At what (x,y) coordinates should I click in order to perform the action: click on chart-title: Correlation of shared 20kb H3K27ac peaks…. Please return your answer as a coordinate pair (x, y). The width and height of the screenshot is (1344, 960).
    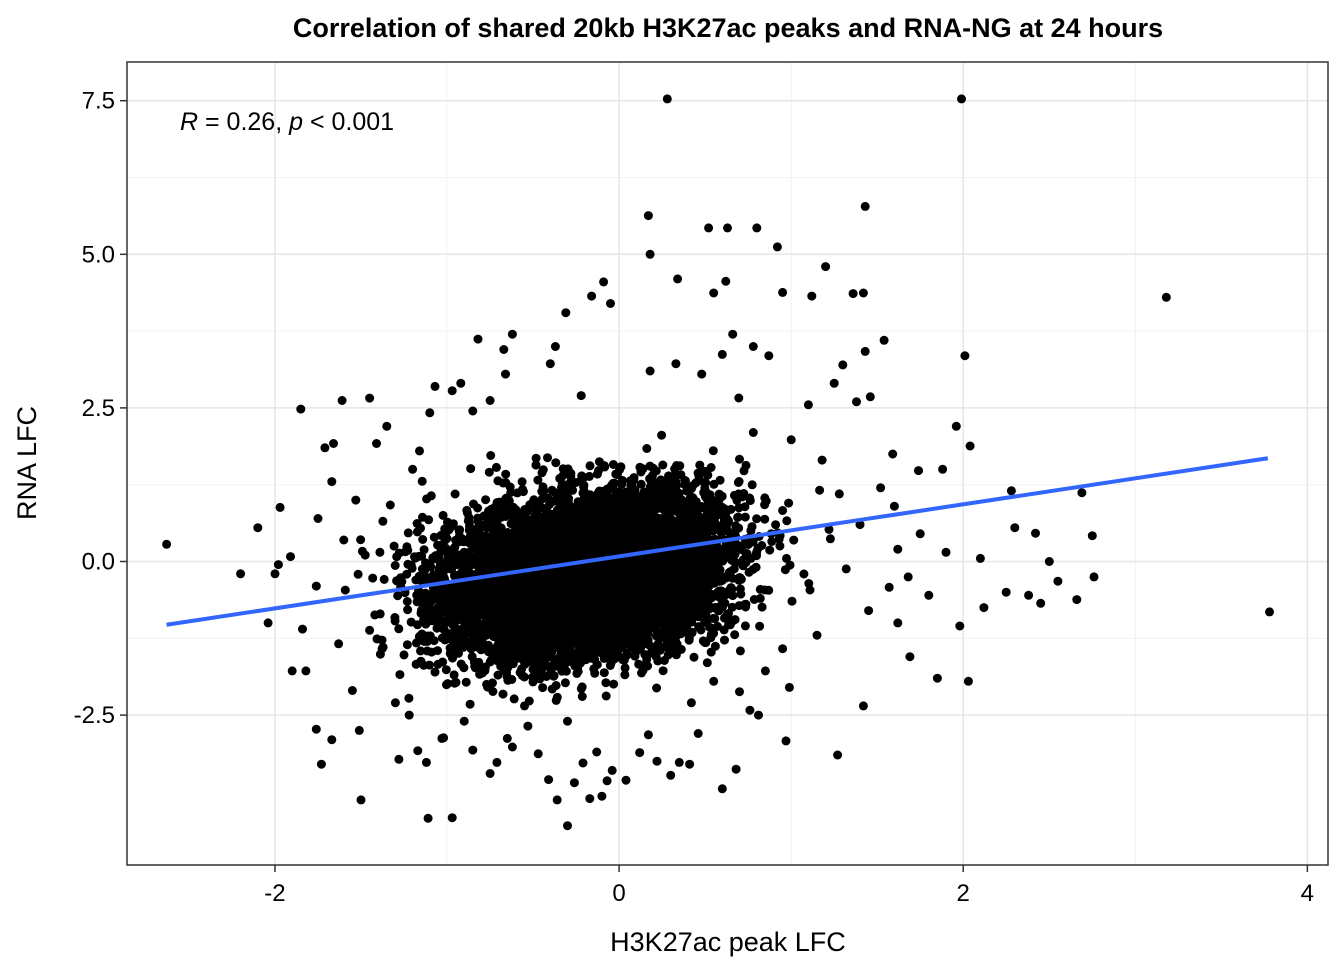
    Looking at the image, I should click on (728, 28).